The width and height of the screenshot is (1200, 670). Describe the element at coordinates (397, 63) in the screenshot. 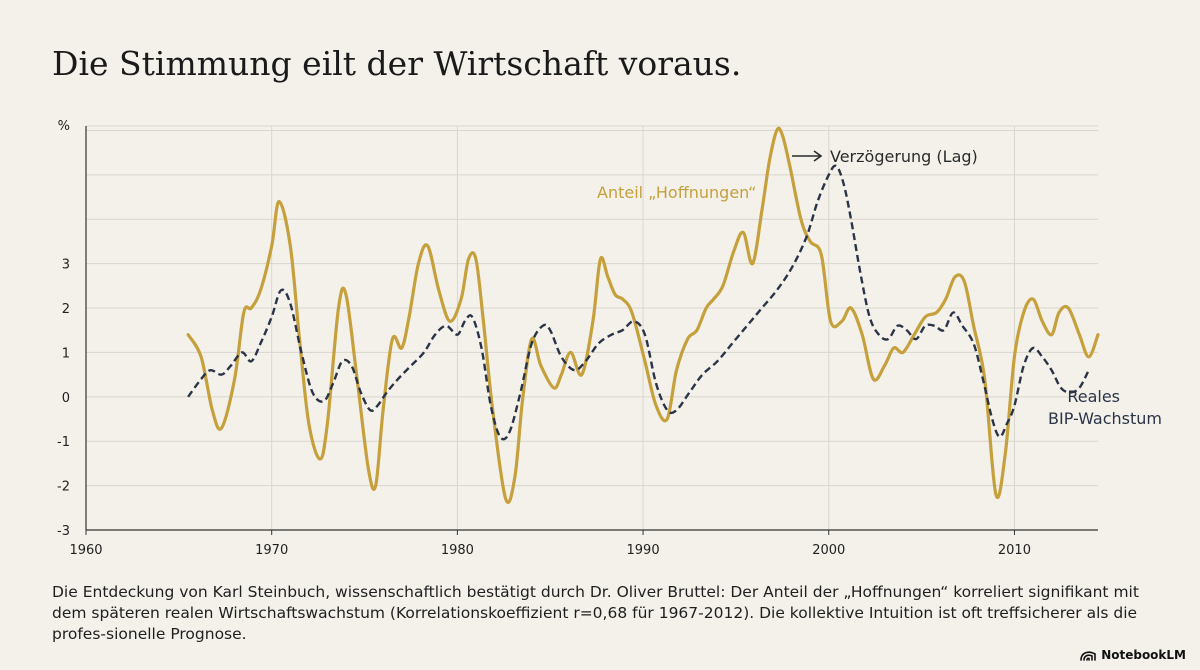

I see `page-title: Die Stimmung eilt der Wirtschaft voraus.` at that location.